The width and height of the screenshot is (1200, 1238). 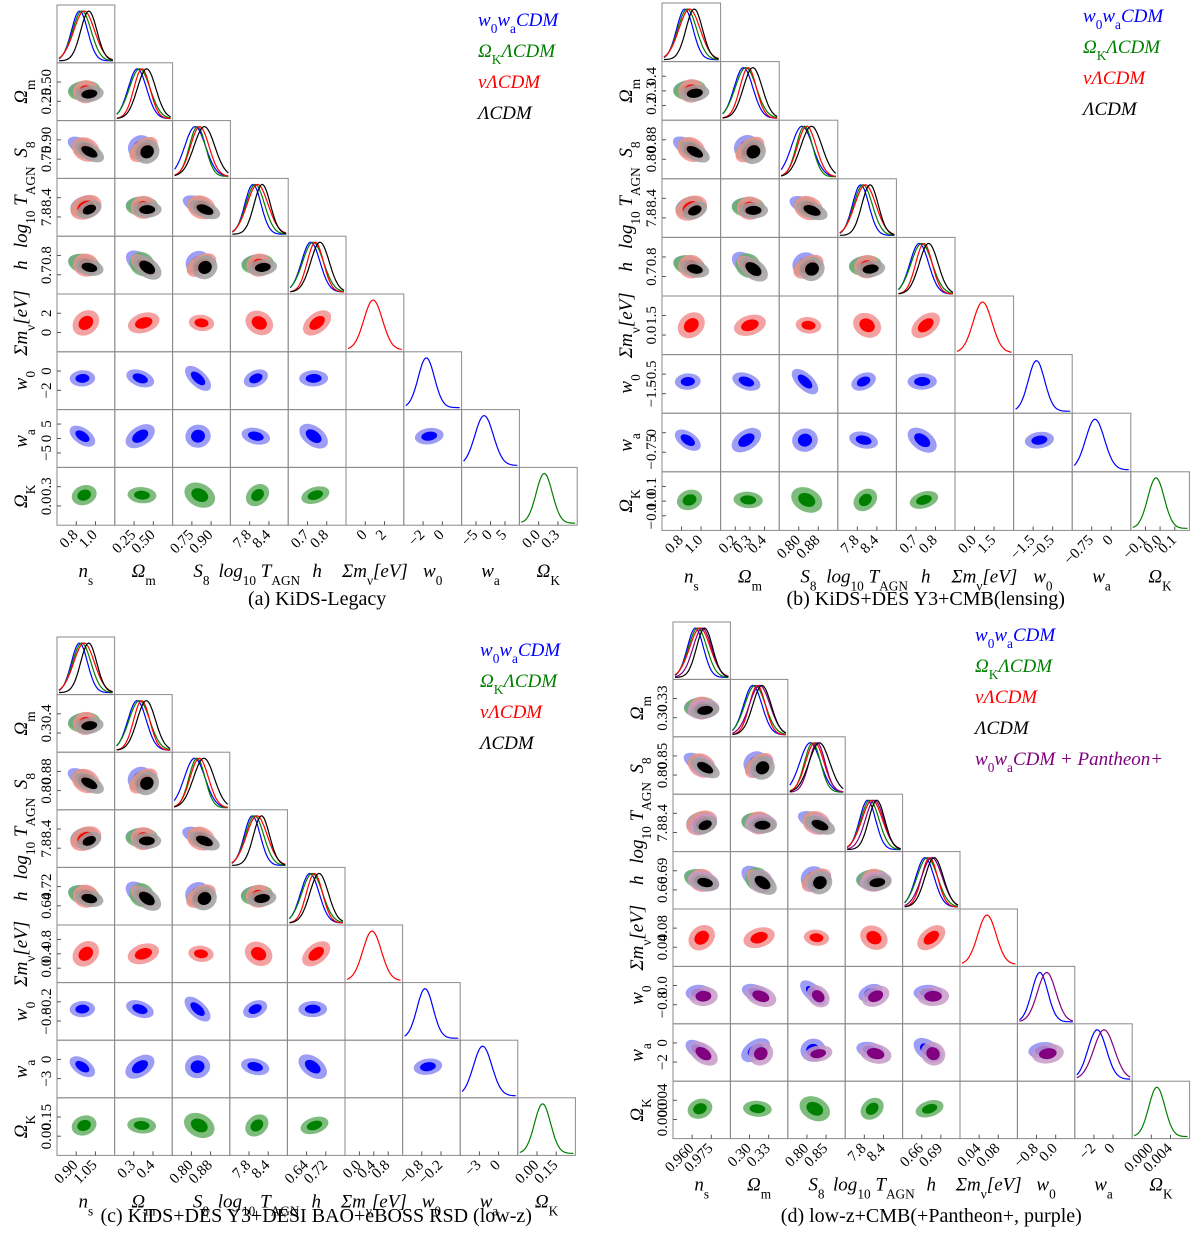 I want to click on x-tick-label: 0.4, so click(x=757, y=544).